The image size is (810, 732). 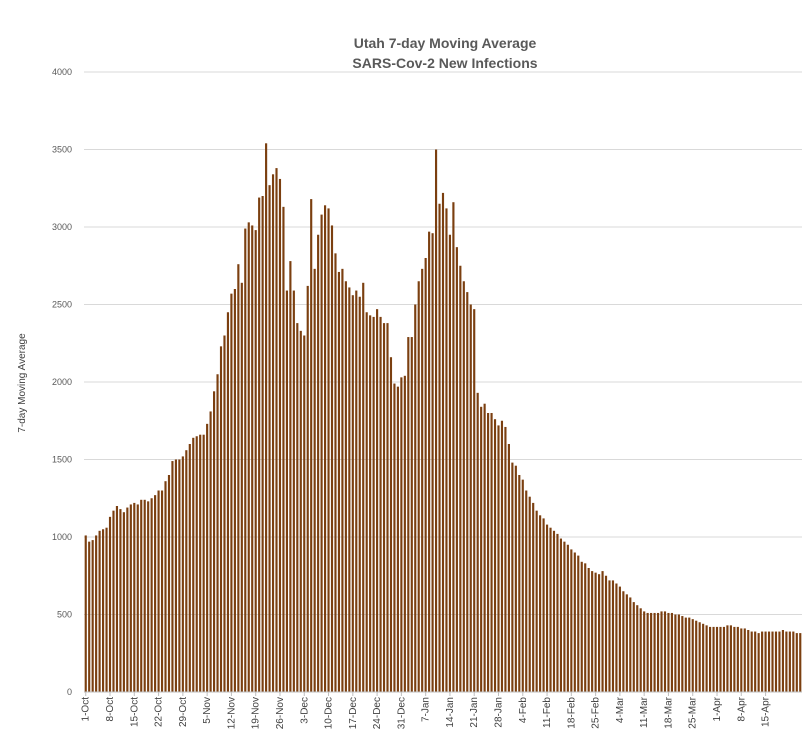 What do you see at coordinates (304, 710) in the screenshot?
I see `x-tick-label: 3-Dec` at bounding box center [304, 710].